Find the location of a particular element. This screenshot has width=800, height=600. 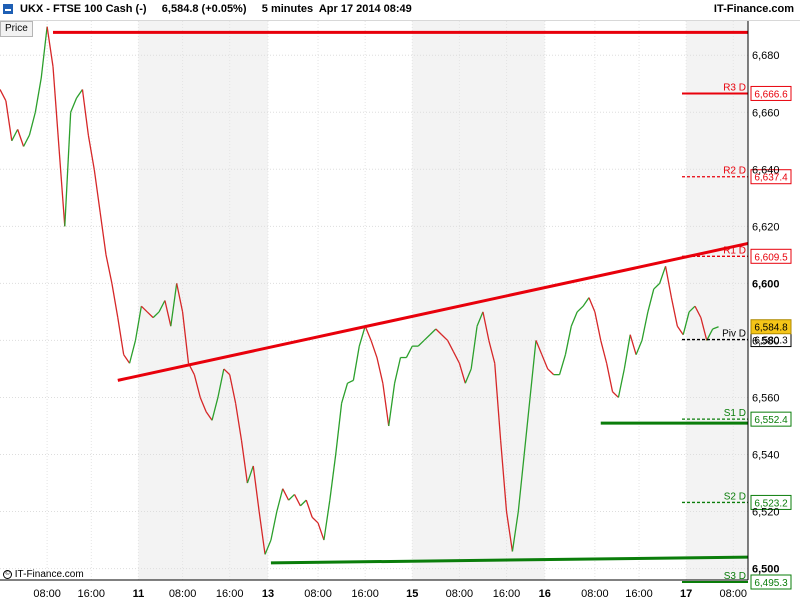

copyright-icon: © is located at coordinates (7, 574).